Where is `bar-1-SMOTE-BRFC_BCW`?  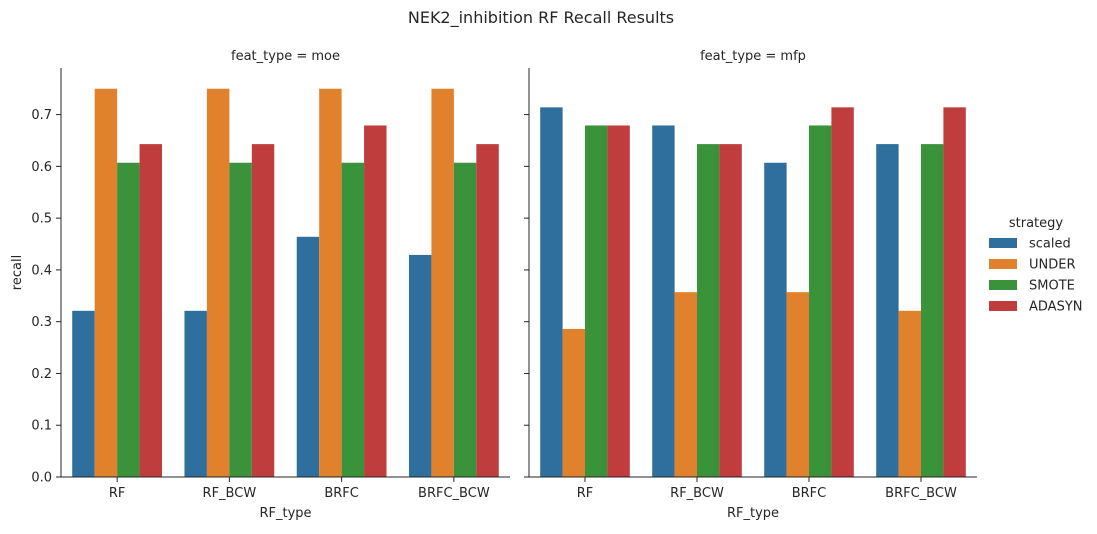 bar-1-SMOTE-BRFC_BCW is located at coordinates (932, 311).